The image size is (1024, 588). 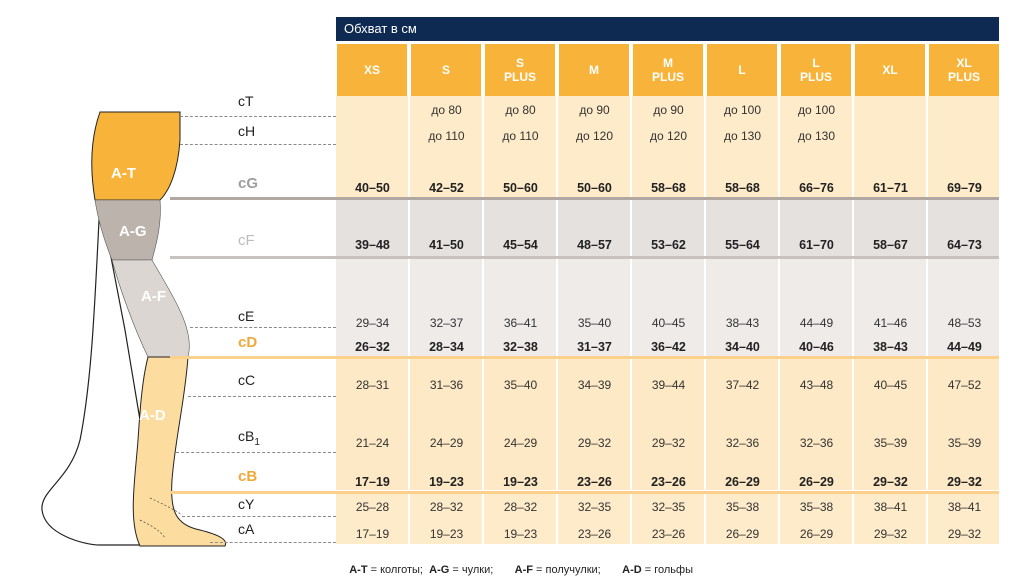 What do you see at coordinates (273, 542) in the screenshot?
I see `guide-ca` at bounding box center [273, 542].